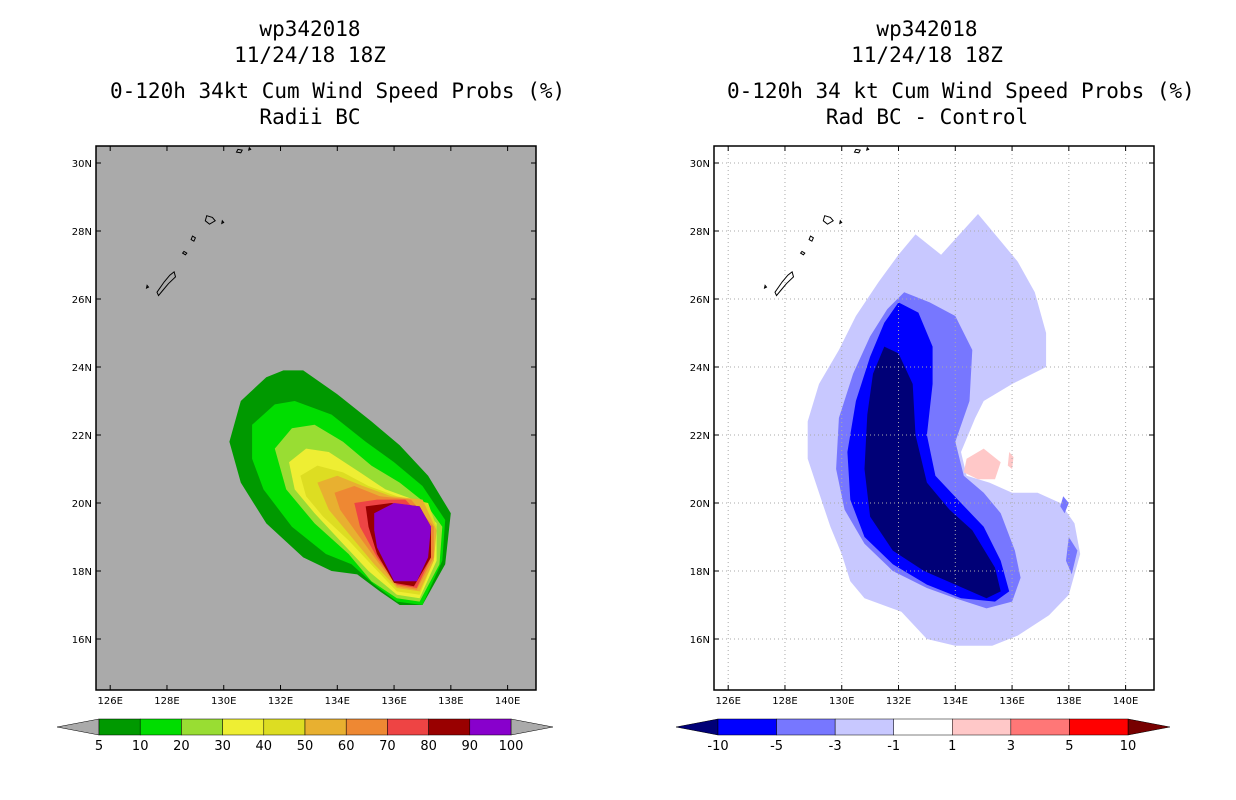  Describe the element at coordinates (1011, 746) in the screenshot. I see `colorbar-label: 3` at that location.